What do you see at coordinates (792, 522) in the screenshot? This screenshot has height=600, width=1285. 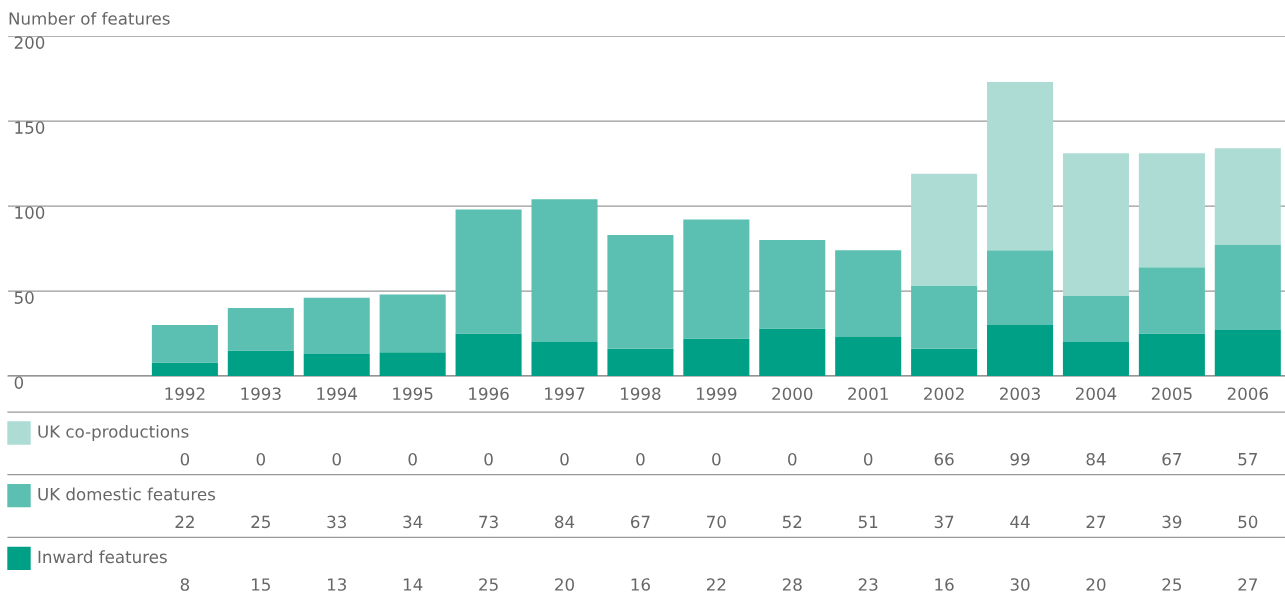 I see `data-label: 52` at bounding box center [792, 522].